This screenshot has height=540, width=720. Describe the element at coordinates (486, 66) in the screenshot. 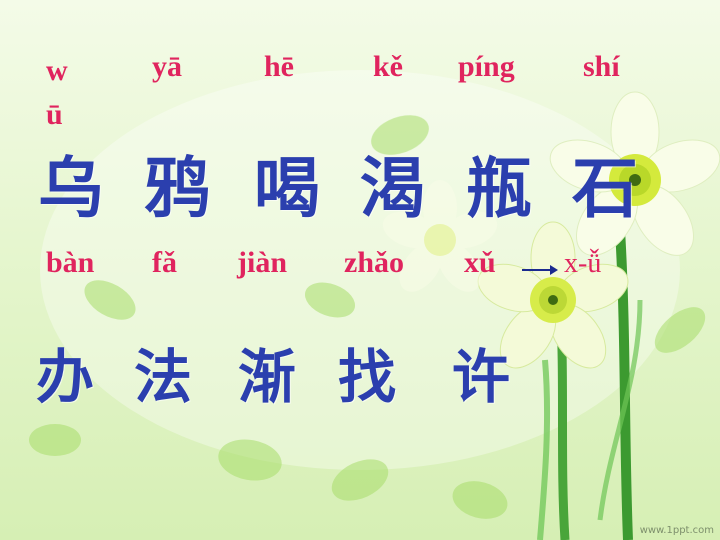

I see `pinyin-ping: píng` at that location.